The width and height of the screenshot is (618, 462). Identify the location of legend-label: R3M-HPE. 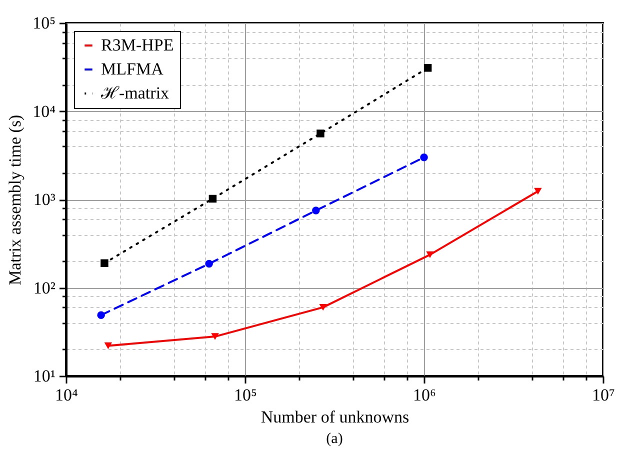
(137, 45).